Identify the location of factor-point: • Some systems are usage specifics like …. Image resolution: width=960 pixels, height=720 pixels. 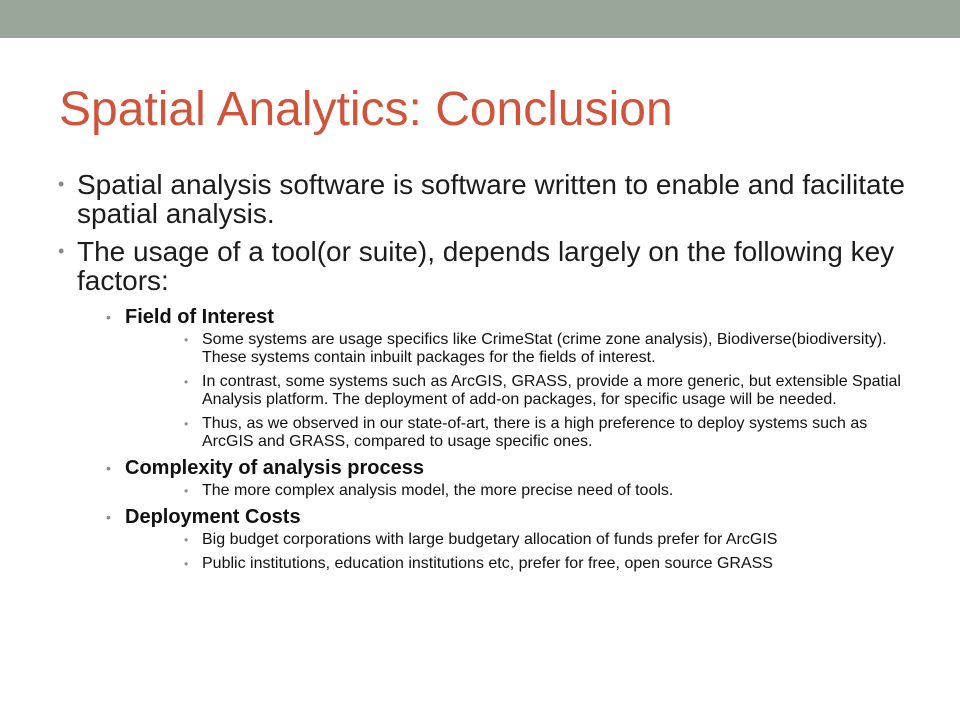
(516, 349).